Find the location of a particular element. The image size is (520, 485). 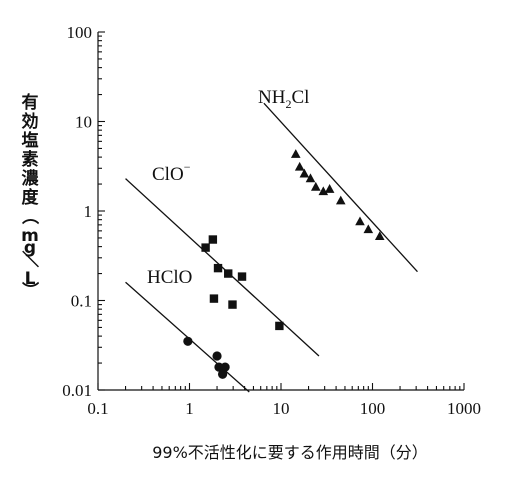

y-label-char: 塩 is located at coordinates (30, 140).